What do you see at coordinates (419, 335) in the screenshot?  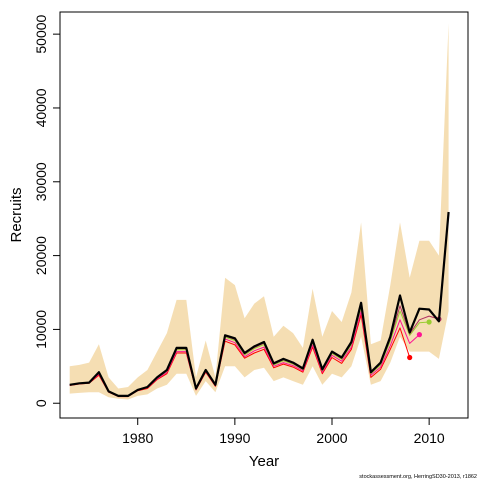 I see `series-endpoint-retro2` at bounding box center [419, 335].